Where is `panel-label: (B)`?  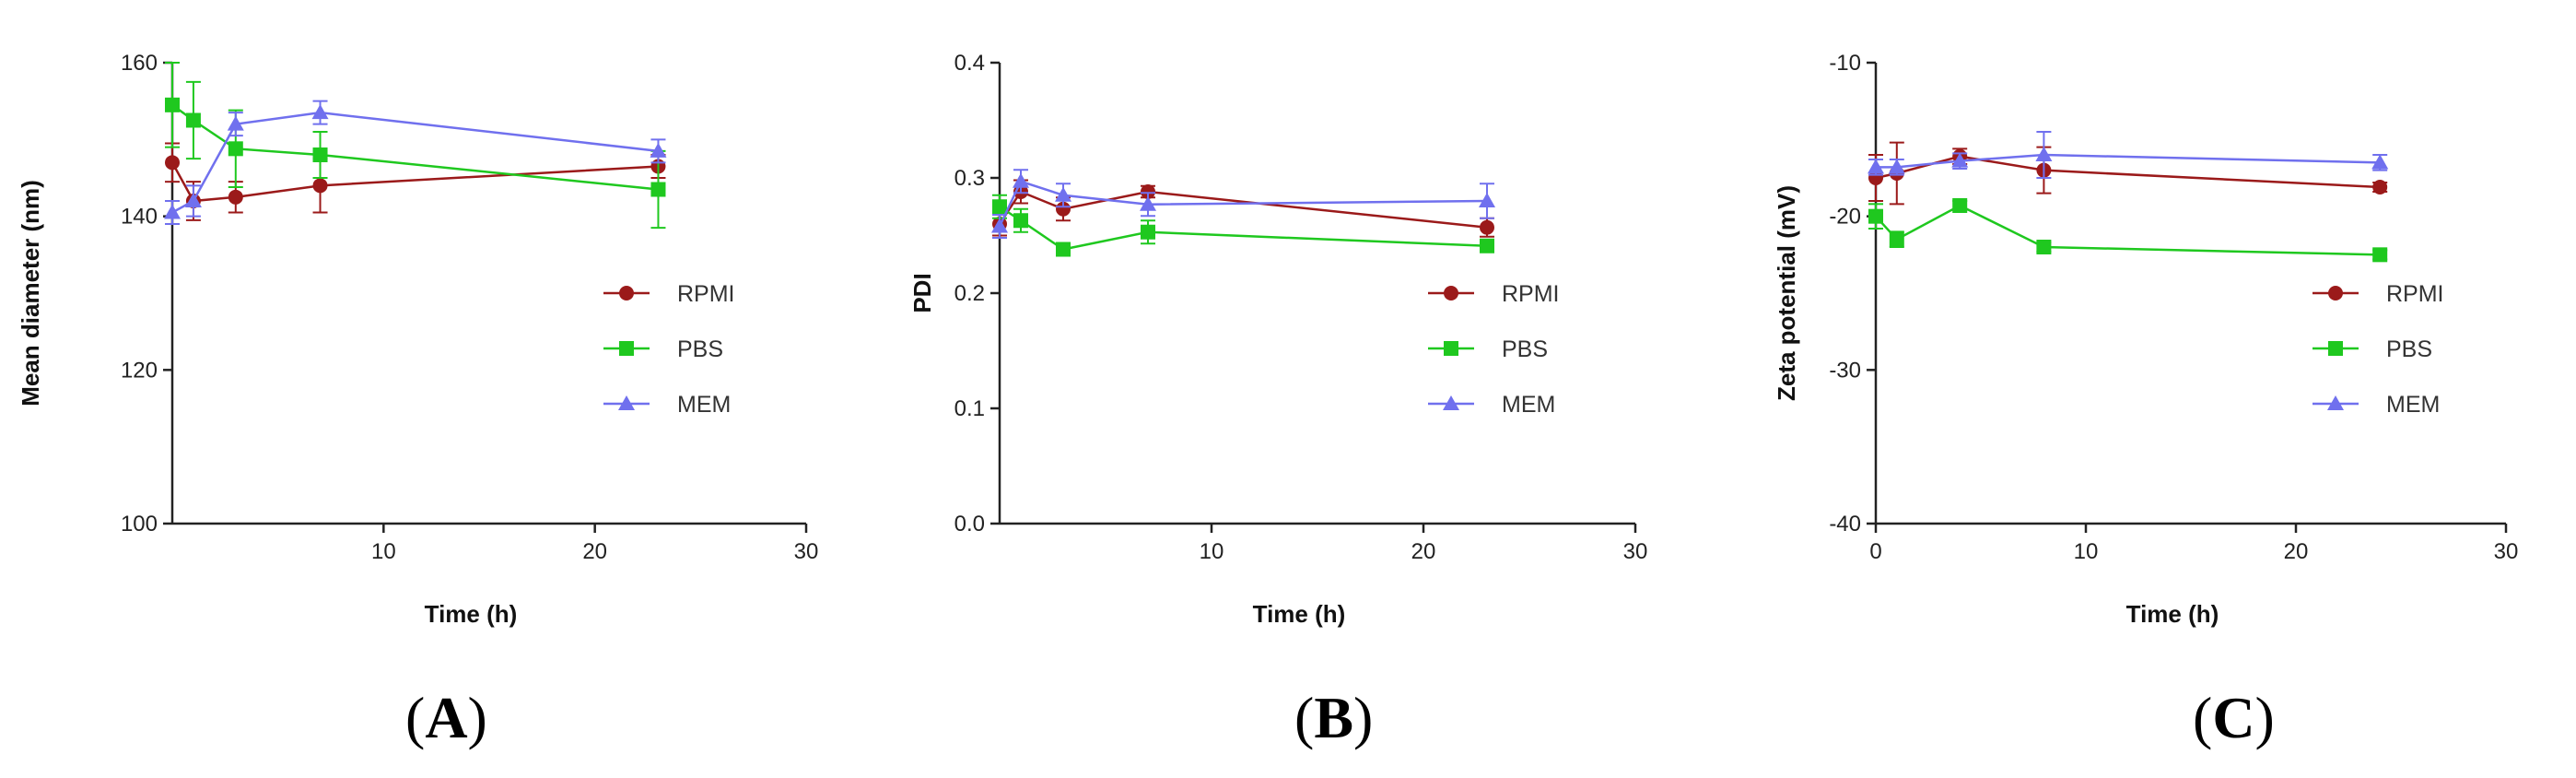 panel-label: (B) is located at coordinates (1333, 718).